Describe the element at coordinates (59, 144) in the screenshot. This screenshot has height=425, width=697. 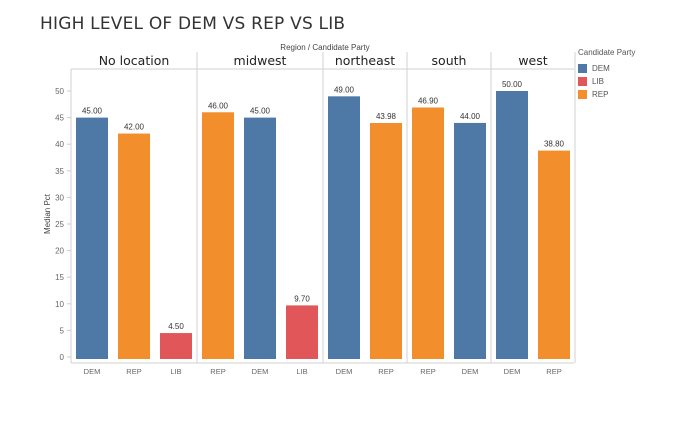
I see `y-tick-label: 40` at that location.